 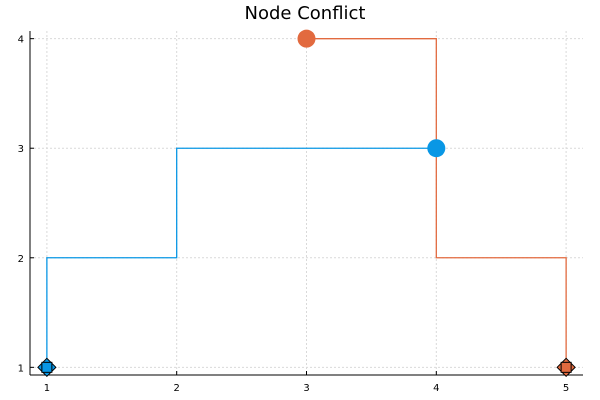 What do you see at coordinates (47, 367) in the screenshot?
I see `series-1-start-marker` at bounding box center [47, 367].